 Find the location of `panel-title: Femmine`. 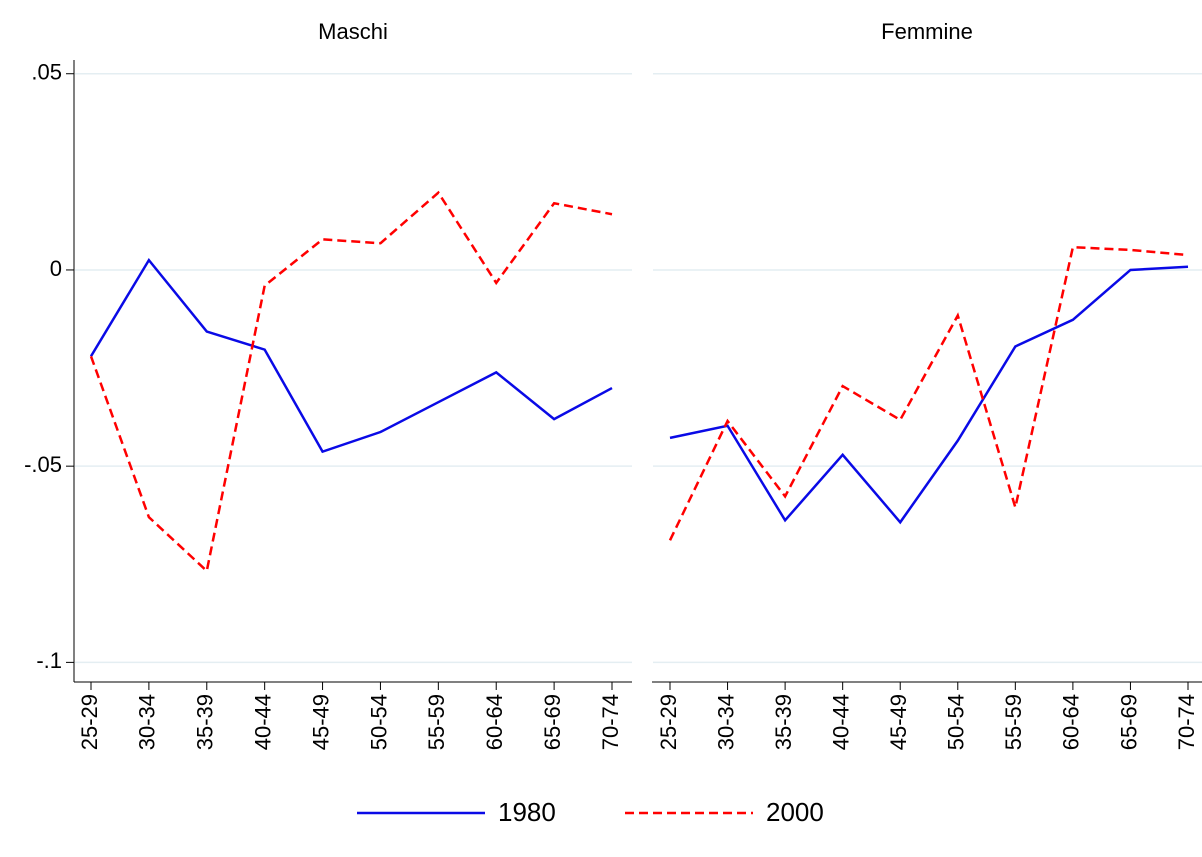

panel-title: Femmine is located at coordinates (927, 31).